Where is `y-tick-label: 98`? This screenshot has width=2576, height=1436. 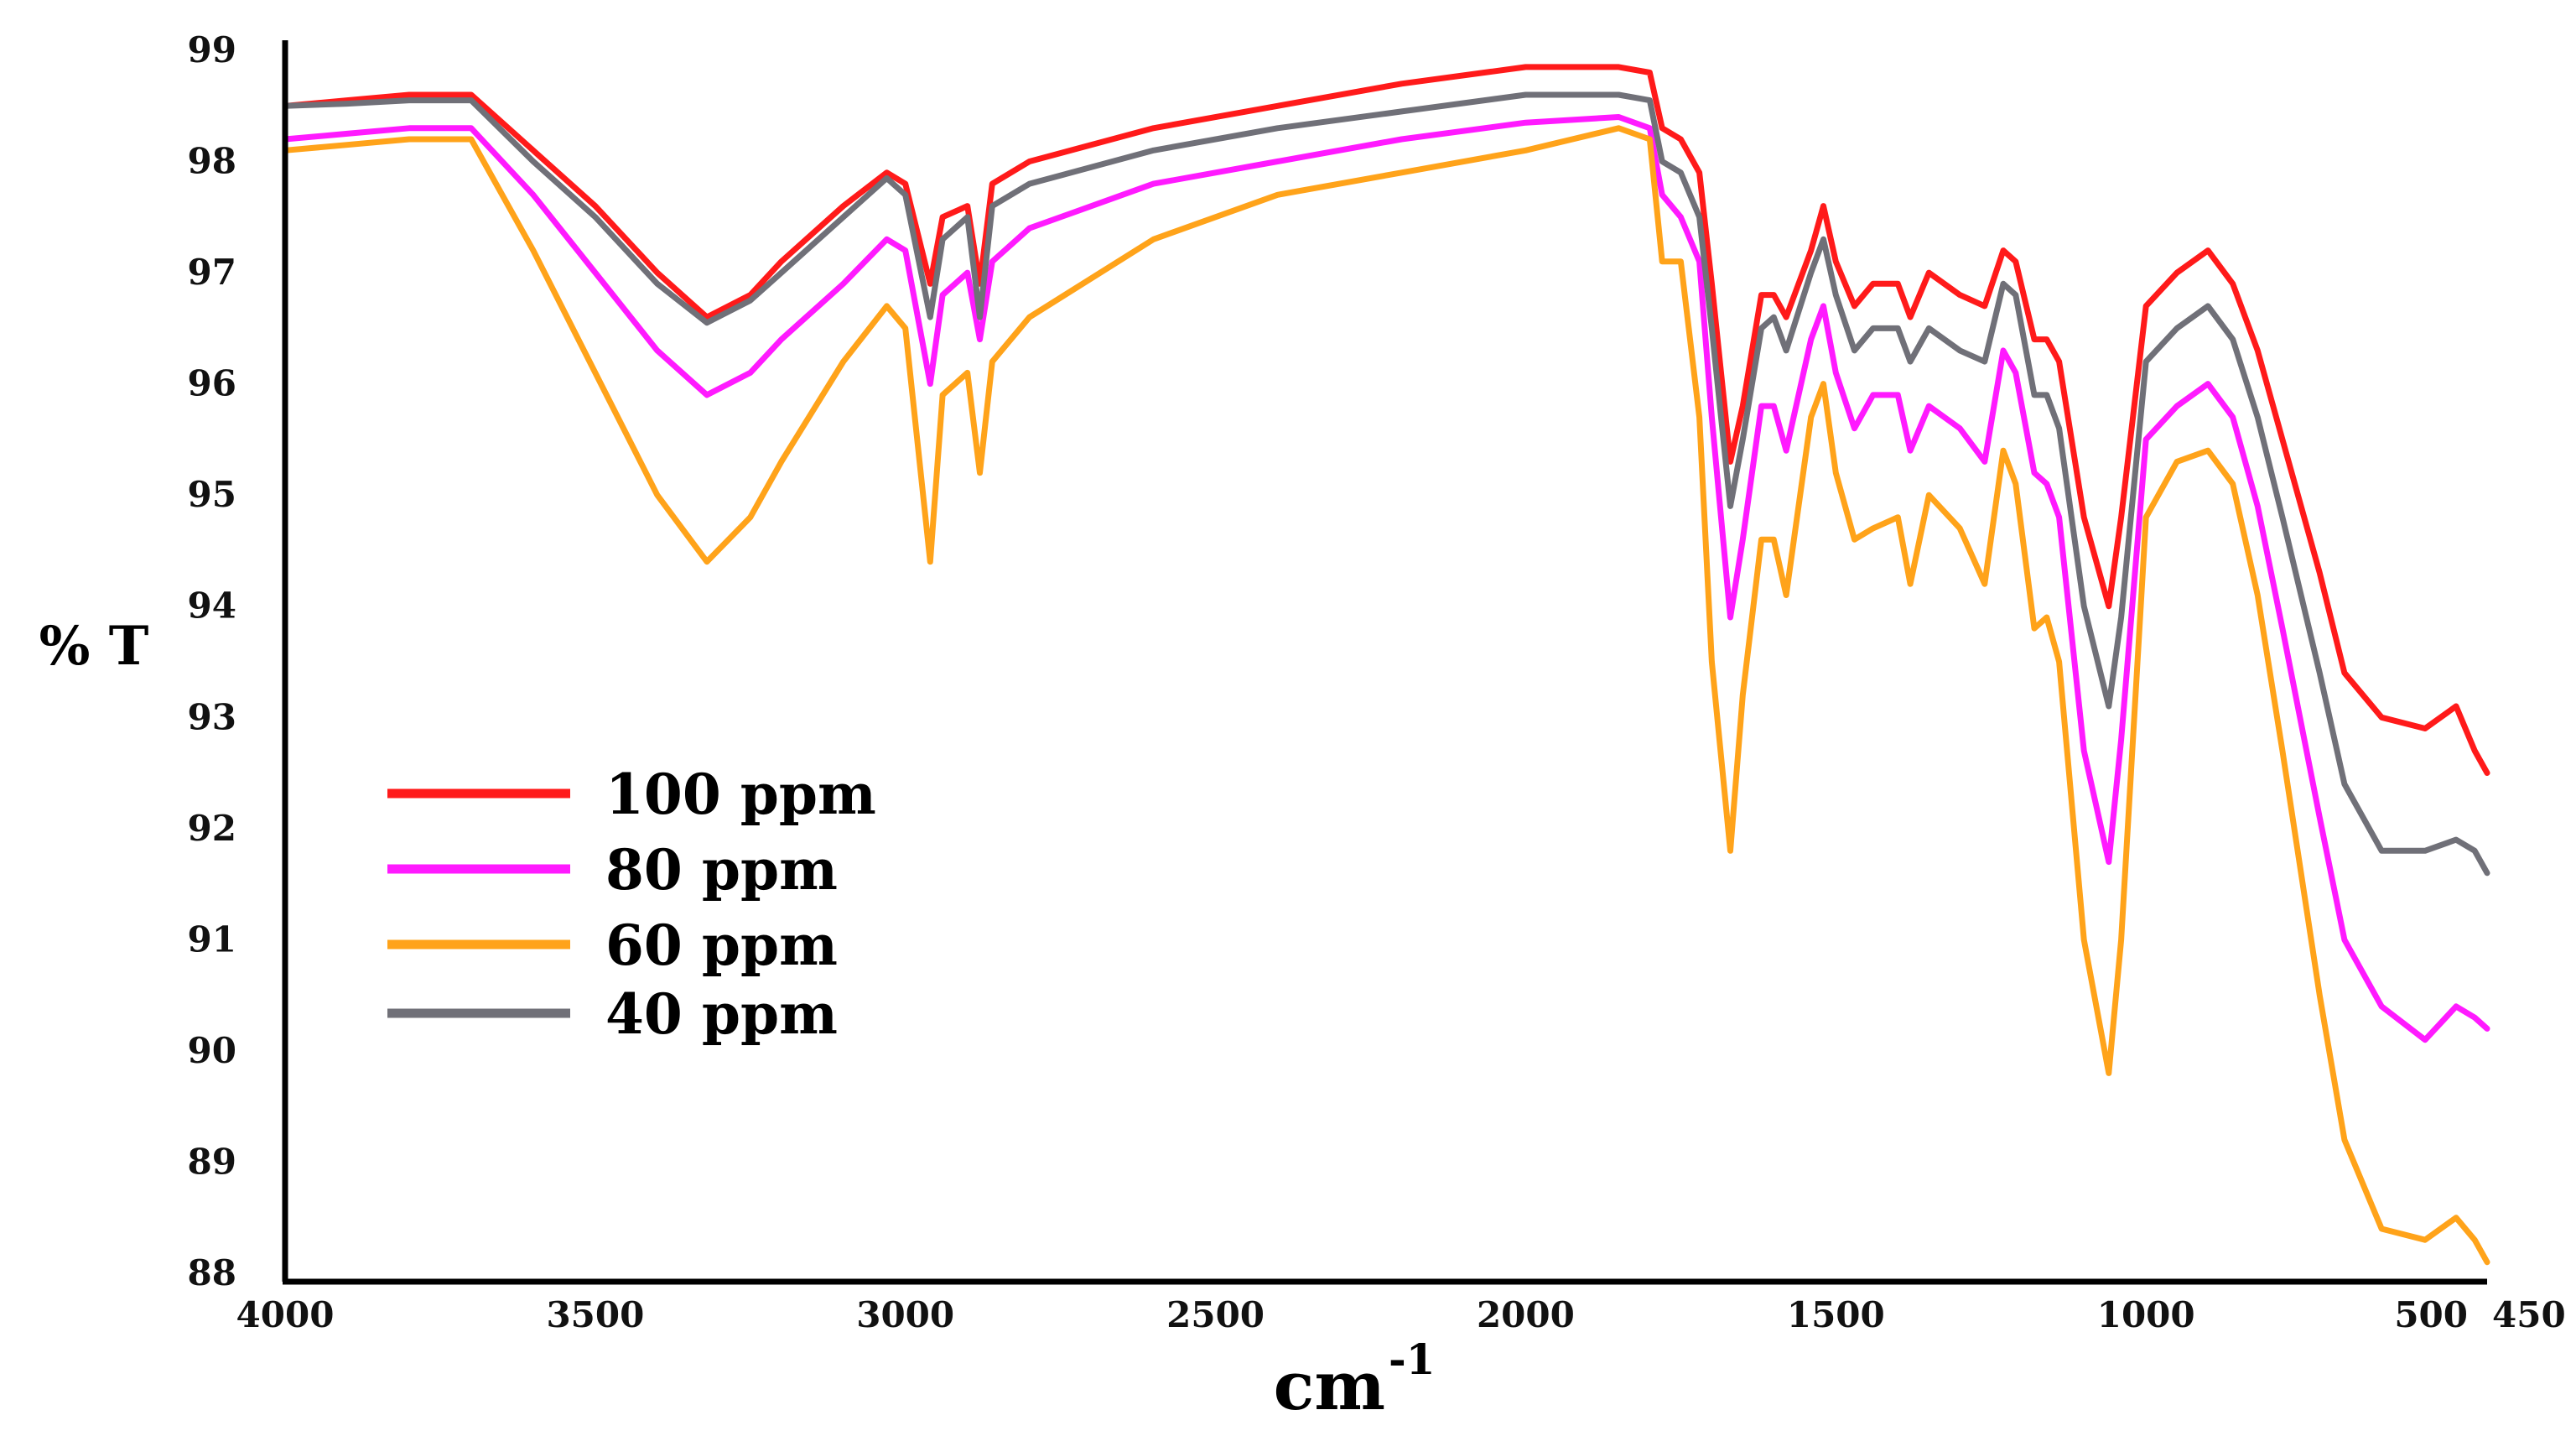 y-tick-label: 98 is located at coordinates (212, 161).